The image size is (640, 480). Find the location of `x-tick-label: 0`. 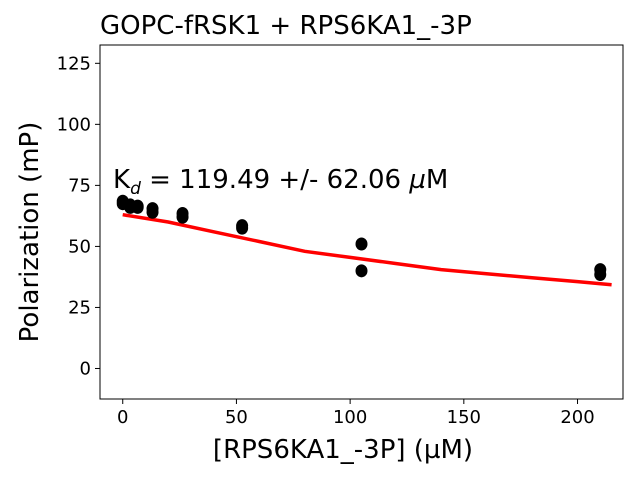

x-tick-label: 0 is located at coordinates (122, 417).